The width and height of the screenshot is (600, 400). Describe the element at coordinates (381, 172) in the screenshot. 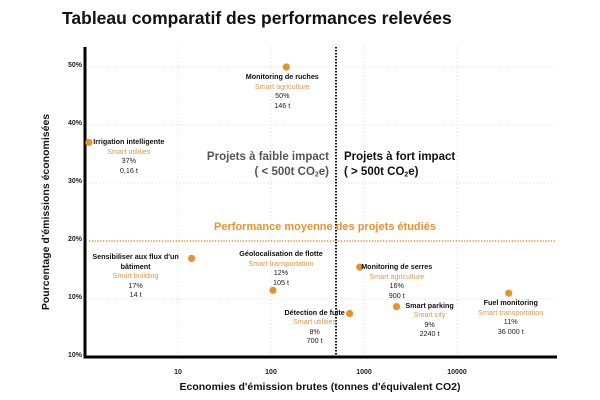

I see `zone-high-threshold: ( > 500t CO2e)` at that location.